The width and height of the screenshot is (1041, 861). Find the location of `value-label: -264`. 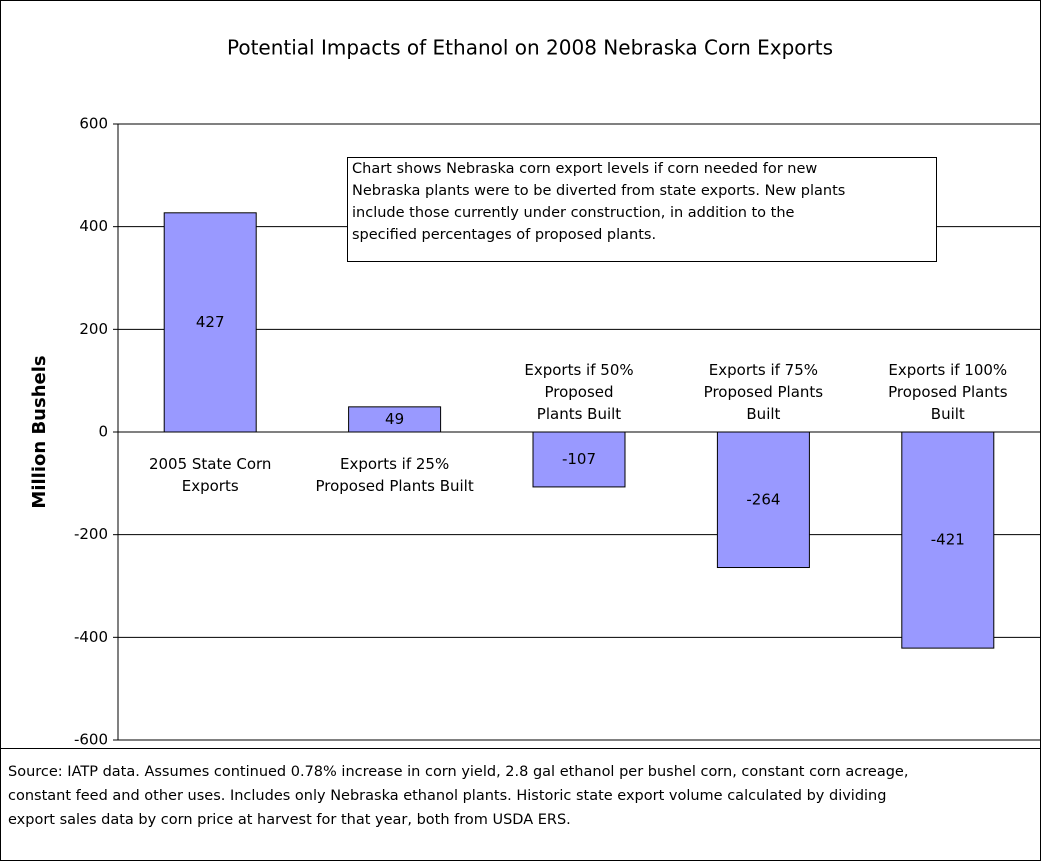

value-label: -264 is located at coordinates (763, 499).